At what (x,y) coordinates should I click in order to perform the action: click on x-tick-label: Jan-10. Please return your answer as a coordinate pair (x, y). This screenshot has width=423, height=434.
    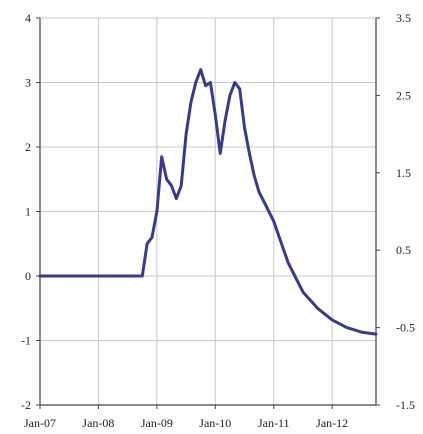
    Looking at the image, I should click on (215, 423).